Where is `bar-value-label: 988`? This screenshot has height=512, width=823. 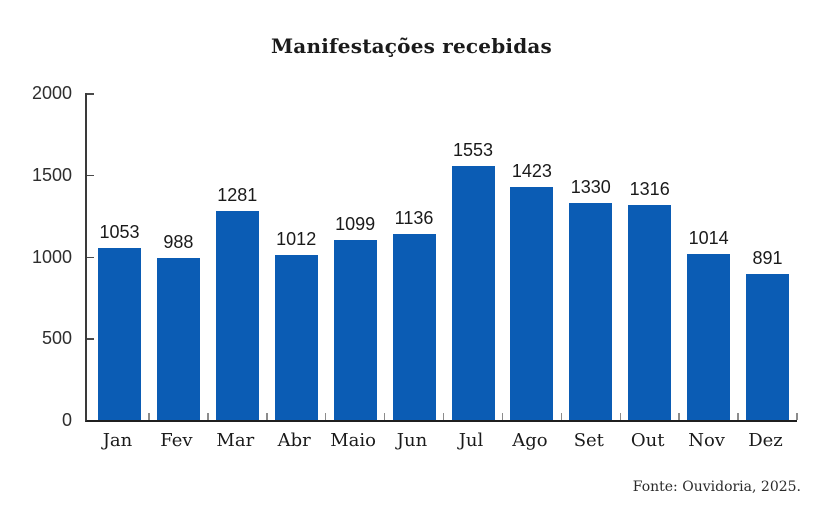
bar-value-label: 988 is located at coordinates (178, 242).